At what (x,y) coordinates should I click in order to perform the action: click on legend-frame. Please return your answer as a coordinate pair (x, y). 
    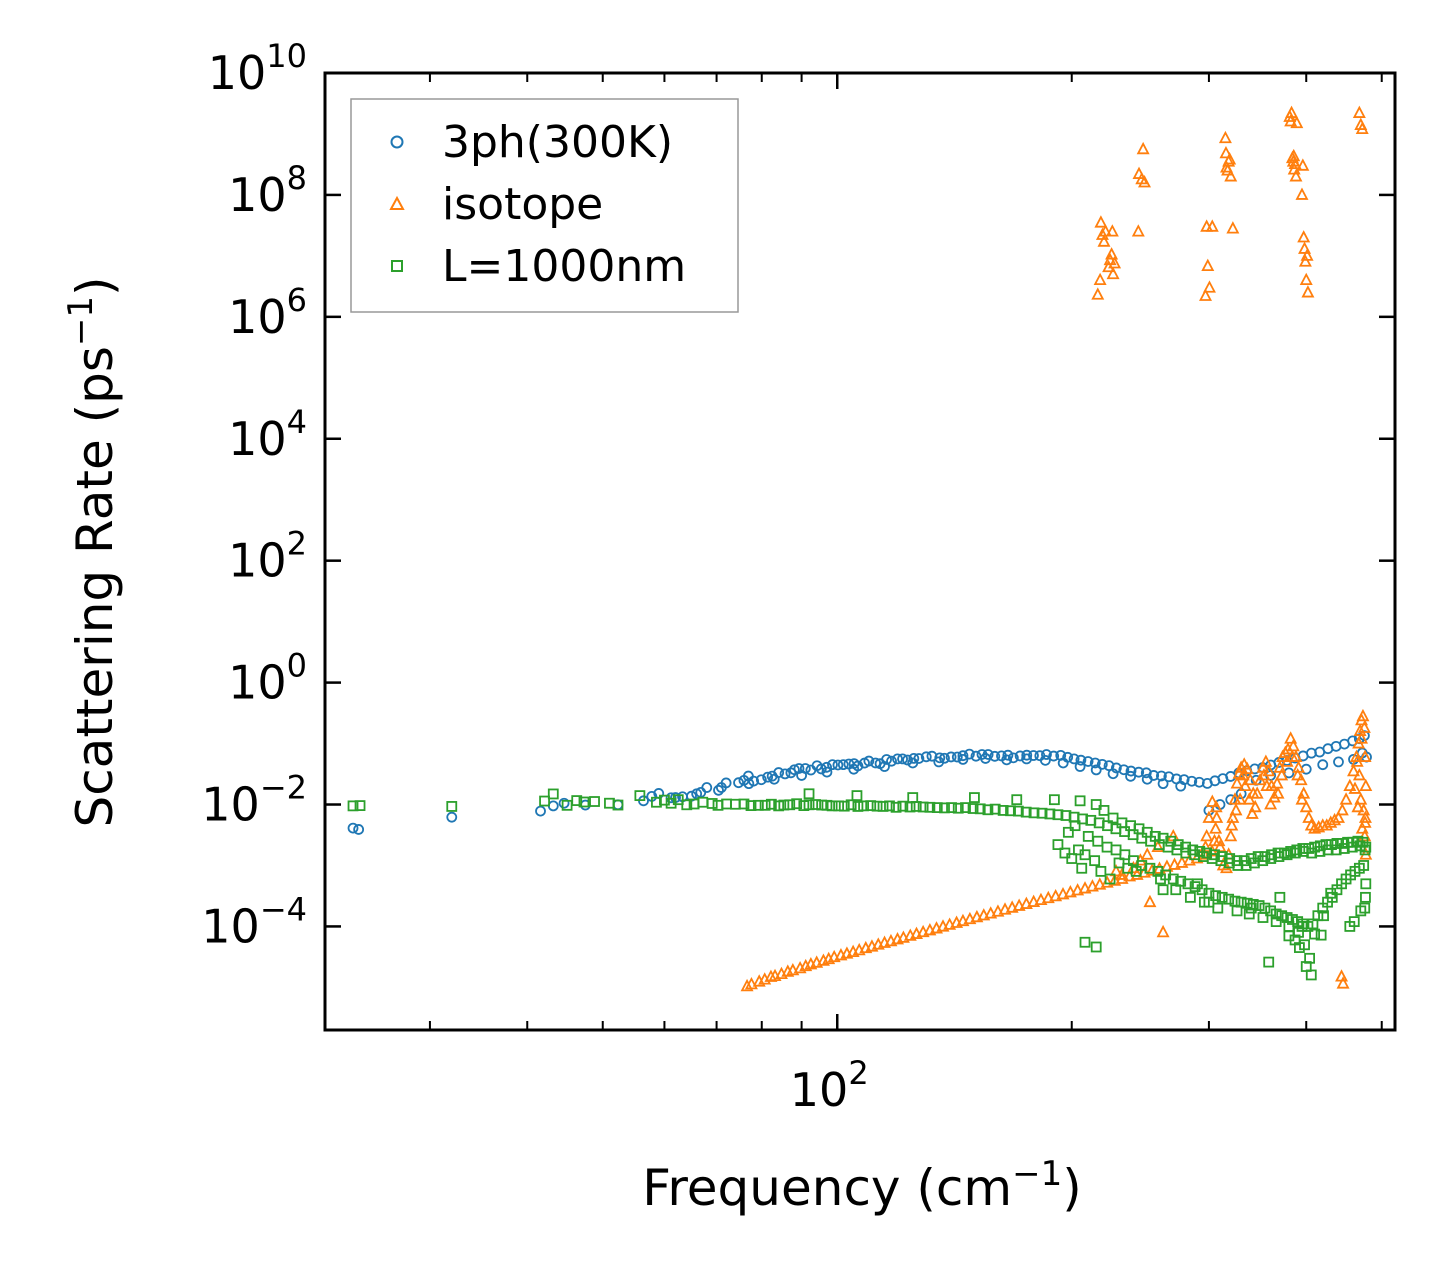
    Looking at the image, I should click on (544, 205).